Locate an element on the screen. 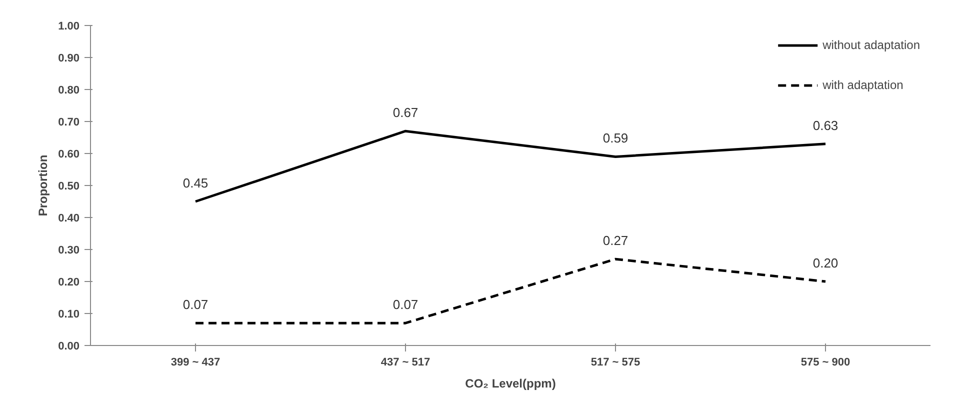  y-tick-label: 0.20 is located at coordinates (69, 282).